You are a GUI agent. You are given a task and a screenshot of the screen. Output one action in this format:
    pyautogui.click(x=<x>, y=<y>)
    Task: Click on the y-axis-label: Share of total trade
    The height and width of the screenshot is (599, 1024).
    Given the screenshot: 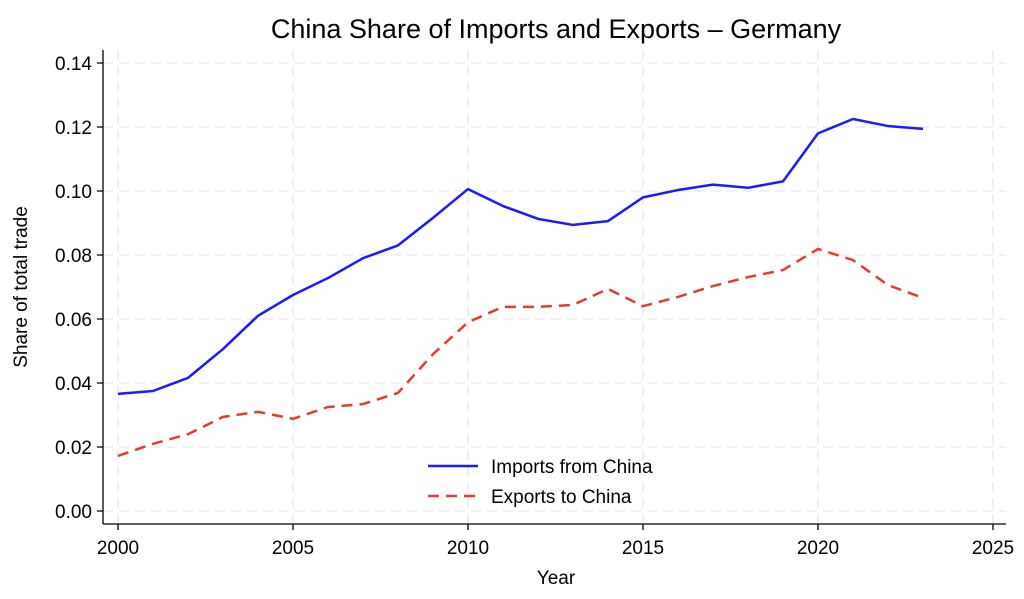 What is the action you would take?
    pyautogui.click(x=21, y=287)
    